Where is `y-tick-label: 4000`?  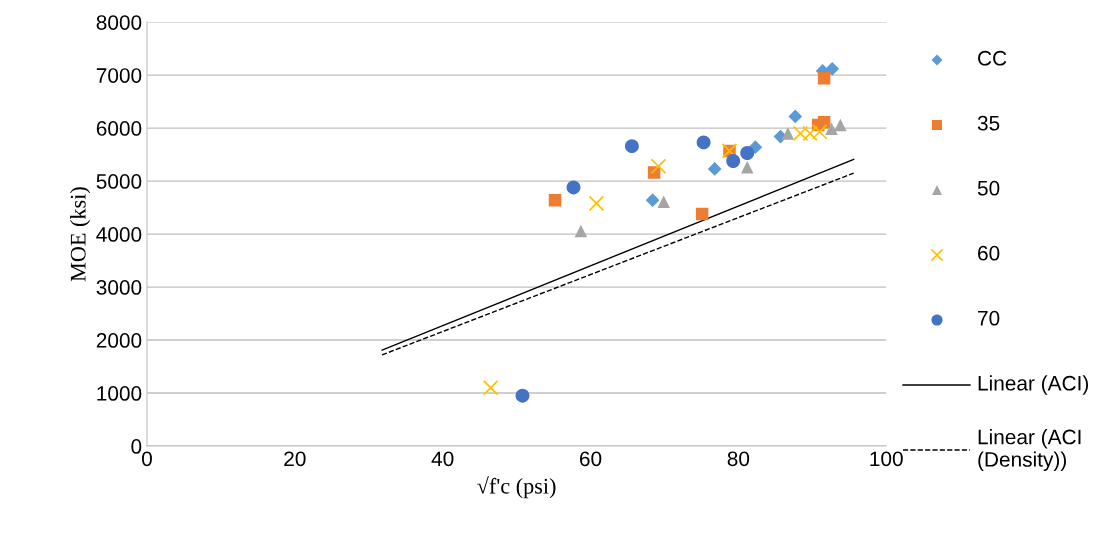
y-tick-label: 4000 is located at coordinates (119, 234).